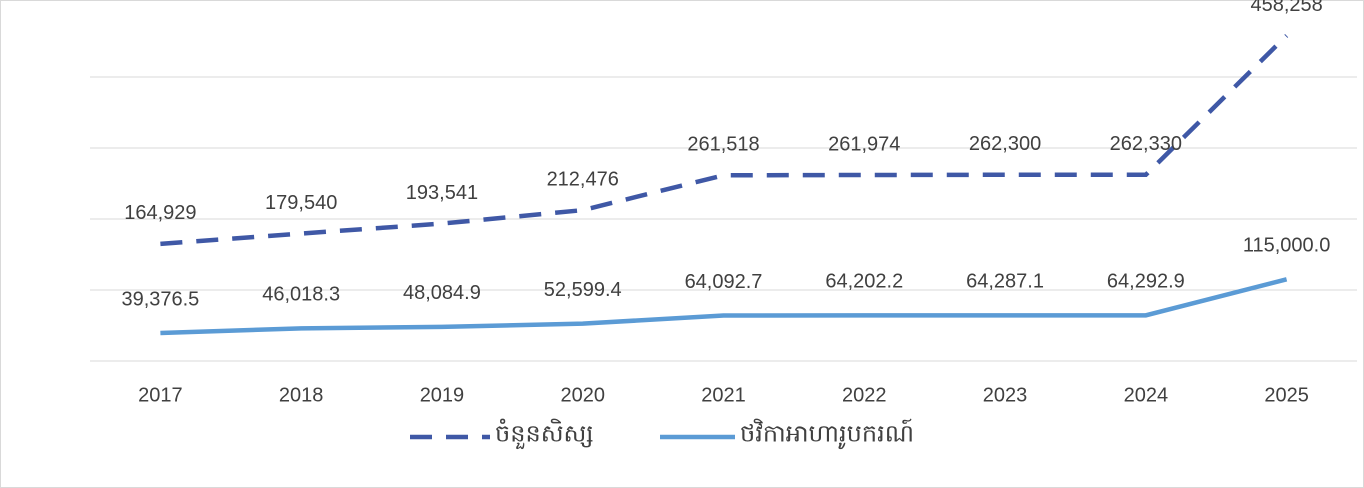  What do you see at coordinates (1286, 395) in the screenshot?
I see `x-tick-label: 2025` at bounding box center [1286, 395].